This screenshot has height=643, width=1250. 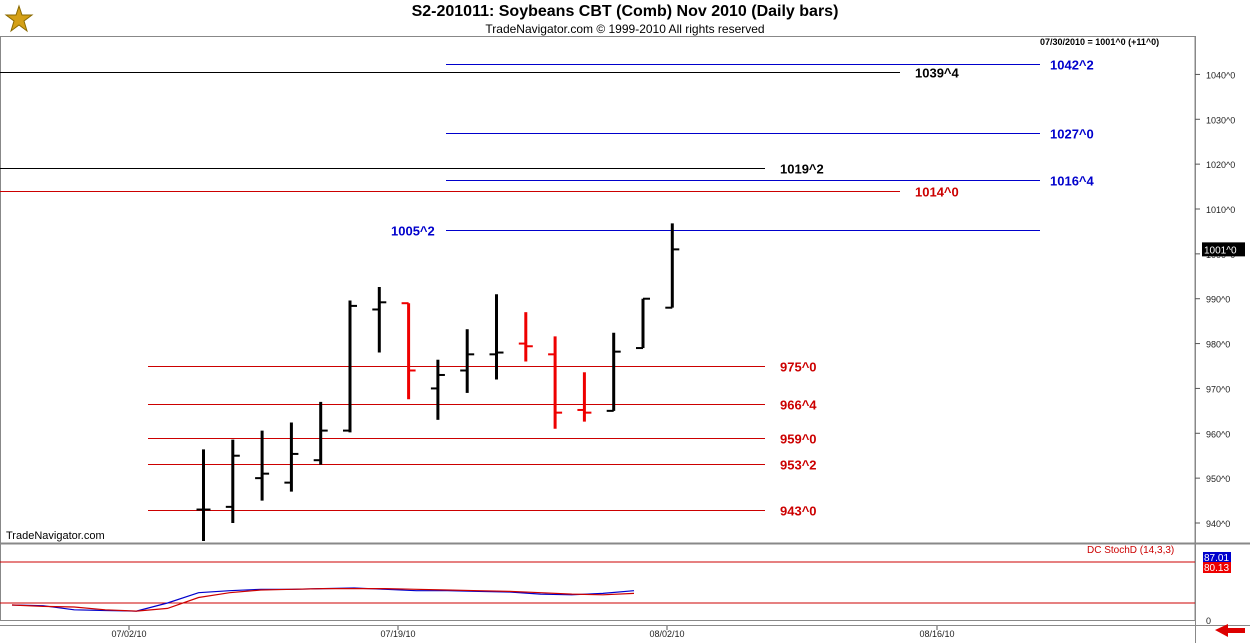 What do you see at coordinates (1220, 75) in the screenshot?
I see `y-tick-label: 1040^0` at bounding box center [1220, 75].